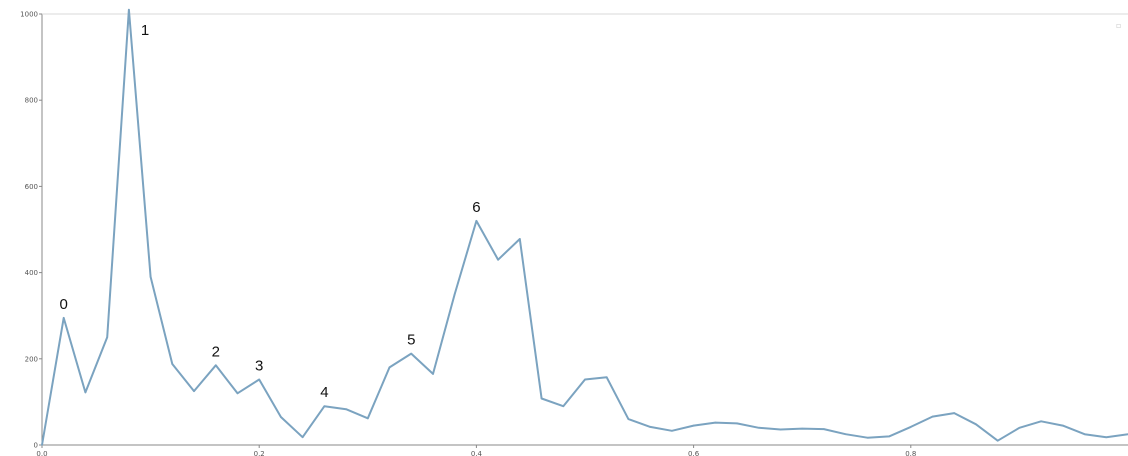  I want to click on peak-label: 4, so click(324, 392).